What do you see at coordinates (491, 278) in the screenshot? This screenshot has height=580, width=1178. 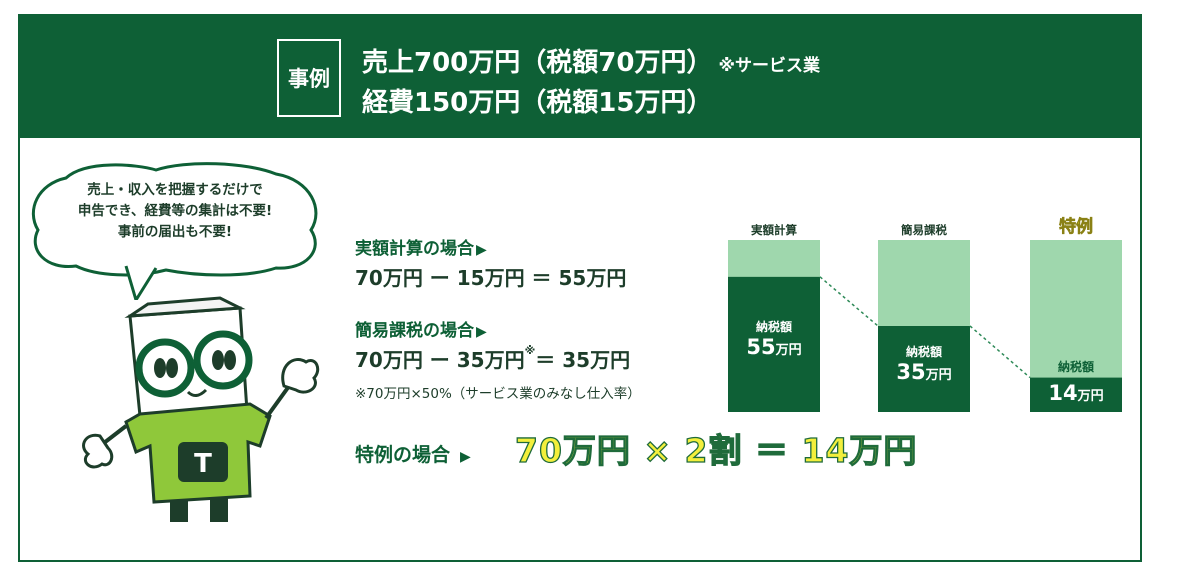 I see `actual-method-expression: 70万円 ー 15万円 ＝ 55万円` at bounding box center [491, 278].